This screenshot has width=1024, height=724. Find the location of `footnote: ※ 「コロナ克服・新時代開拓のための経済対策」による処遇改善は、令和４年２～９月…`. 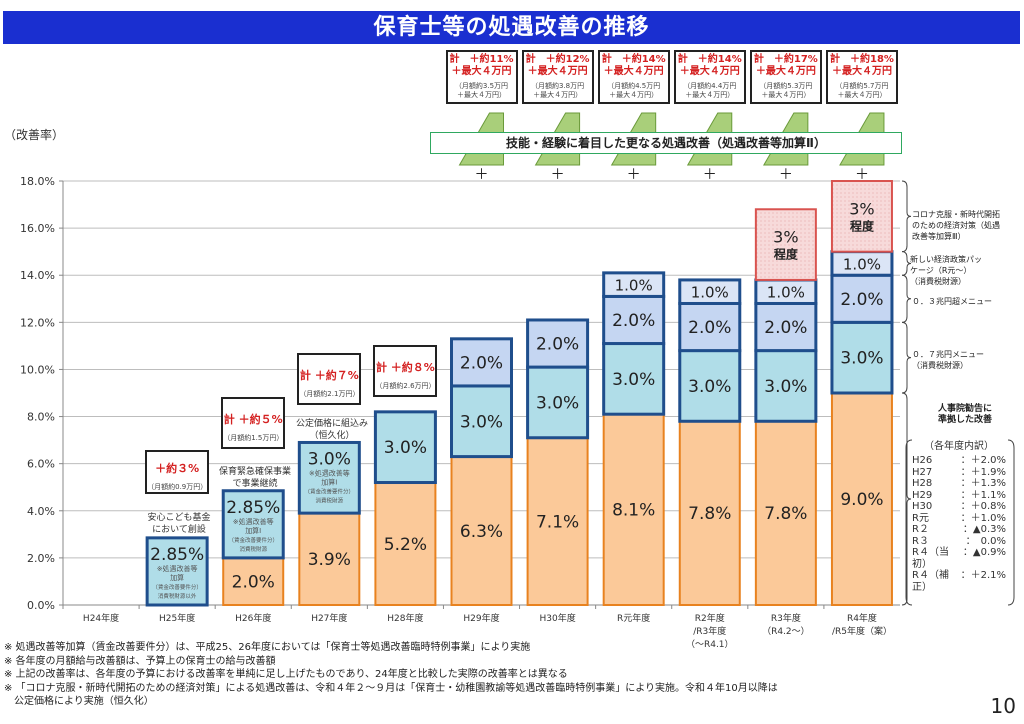

footnote: ※ 「コロナ克服・新時代開拓のための経済対策」による処遇改善は、令和４年２～９月… is located at coordinates (391, 688).